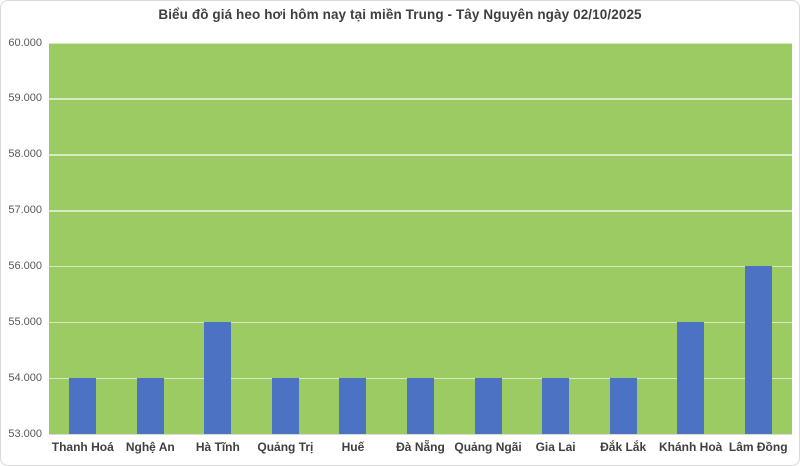 The image size is (800, 466). I want to click on y-axis-tick-label: 58.000, so click(25, 154).